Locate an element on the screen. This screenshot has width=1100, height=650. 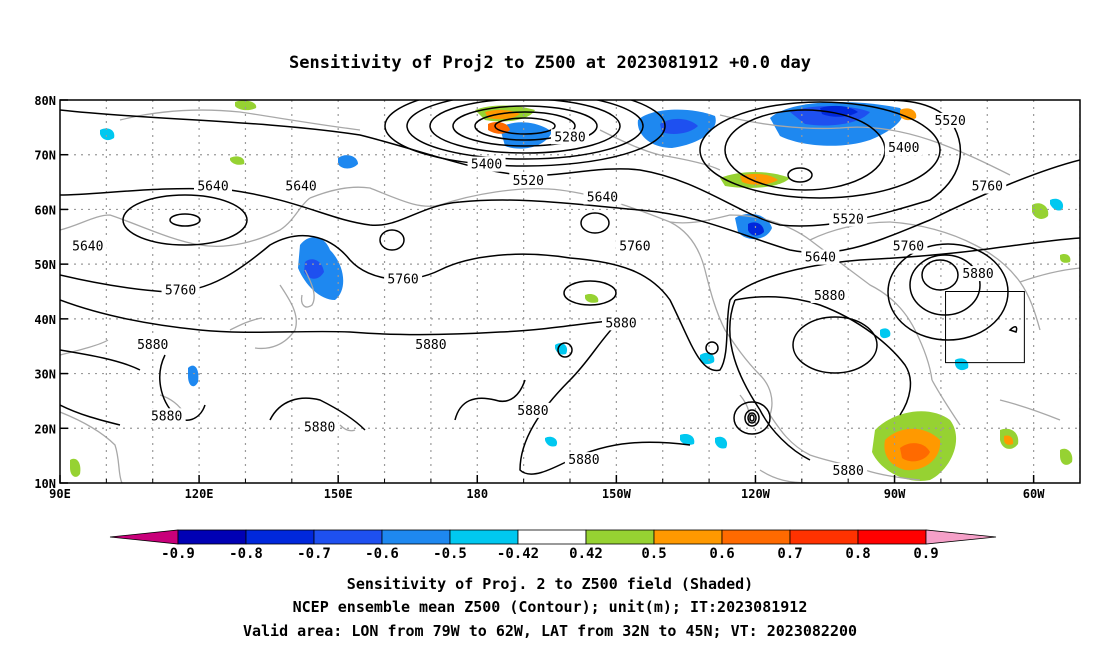
lon-label: 120E is located at coordinates (199, 494).